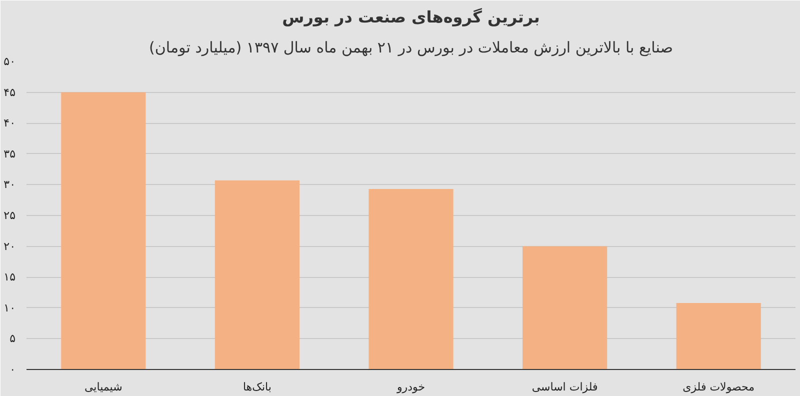 Image resolution: width=800 pixels, height=396 pixels. I want to click on x-tick-label: محصولات فلزی, so click(718, 387).